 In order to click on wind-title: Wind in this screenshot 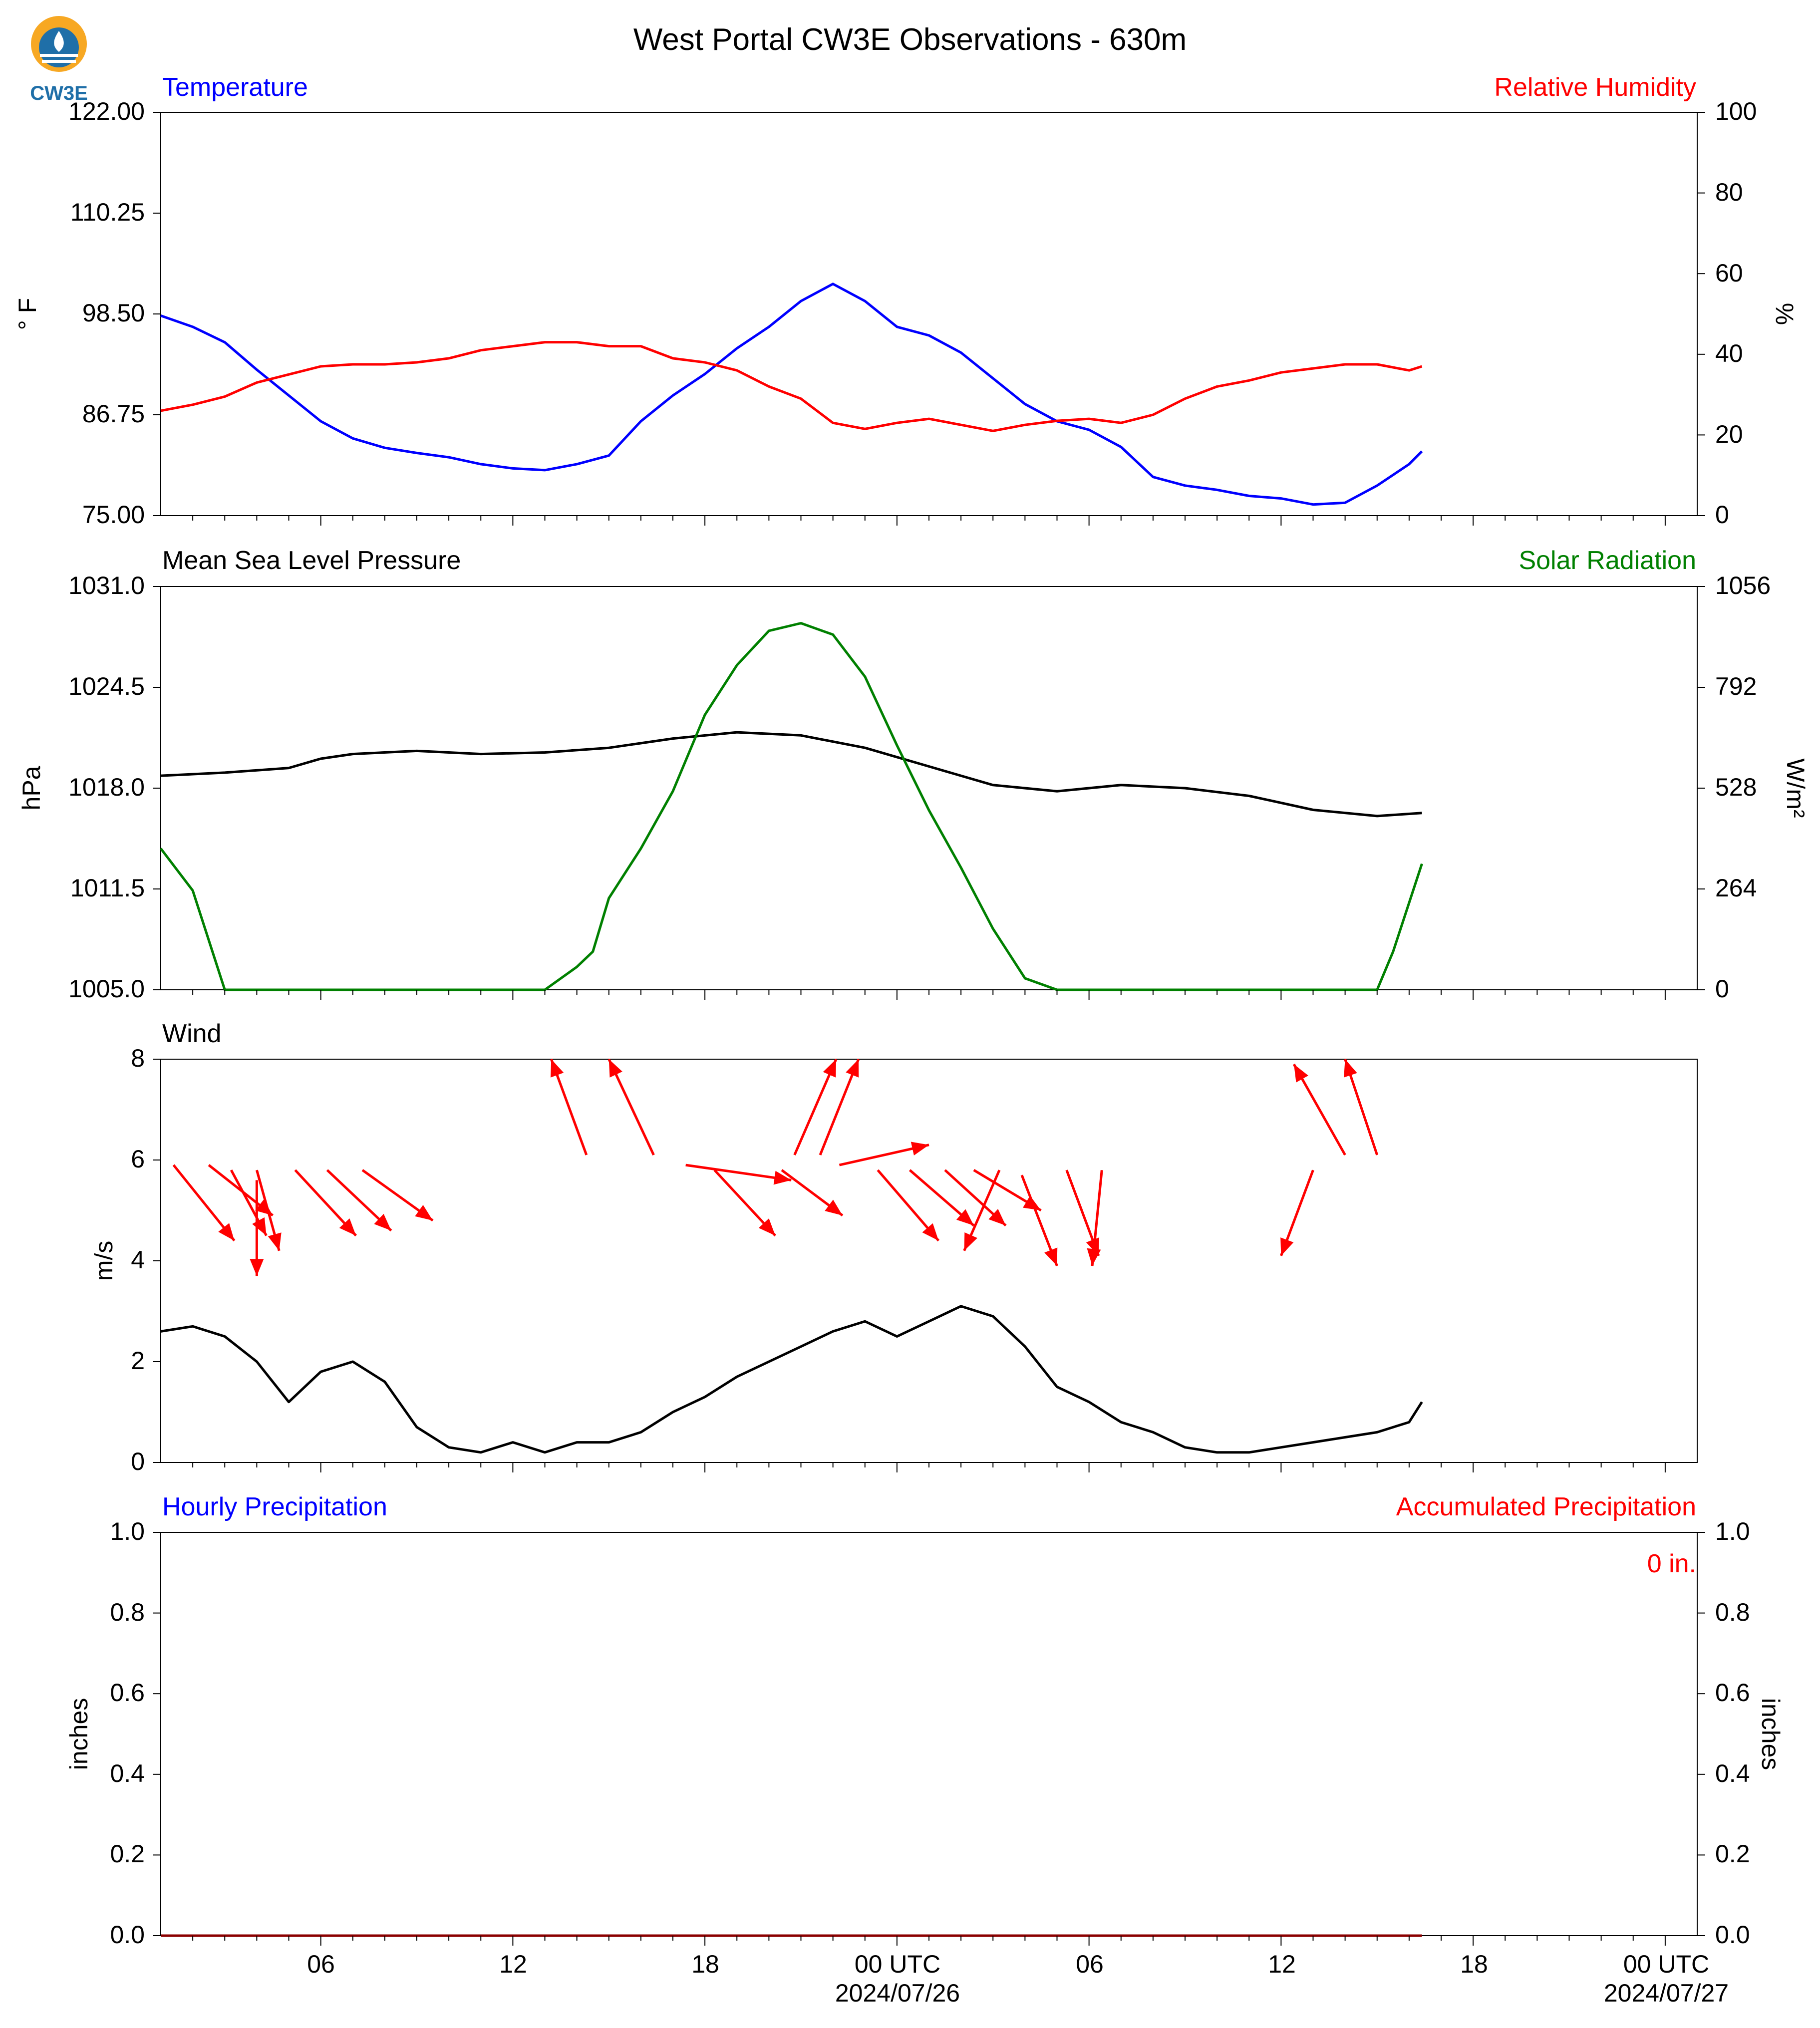, I will do `click(191, 1033)`.